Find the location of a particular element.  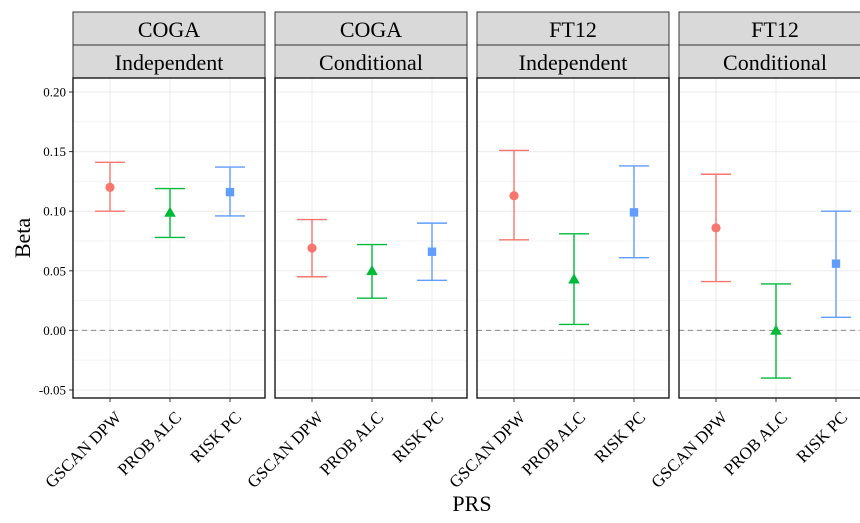

y-tick-label: 0.10 is located at coordinates (54, 211).